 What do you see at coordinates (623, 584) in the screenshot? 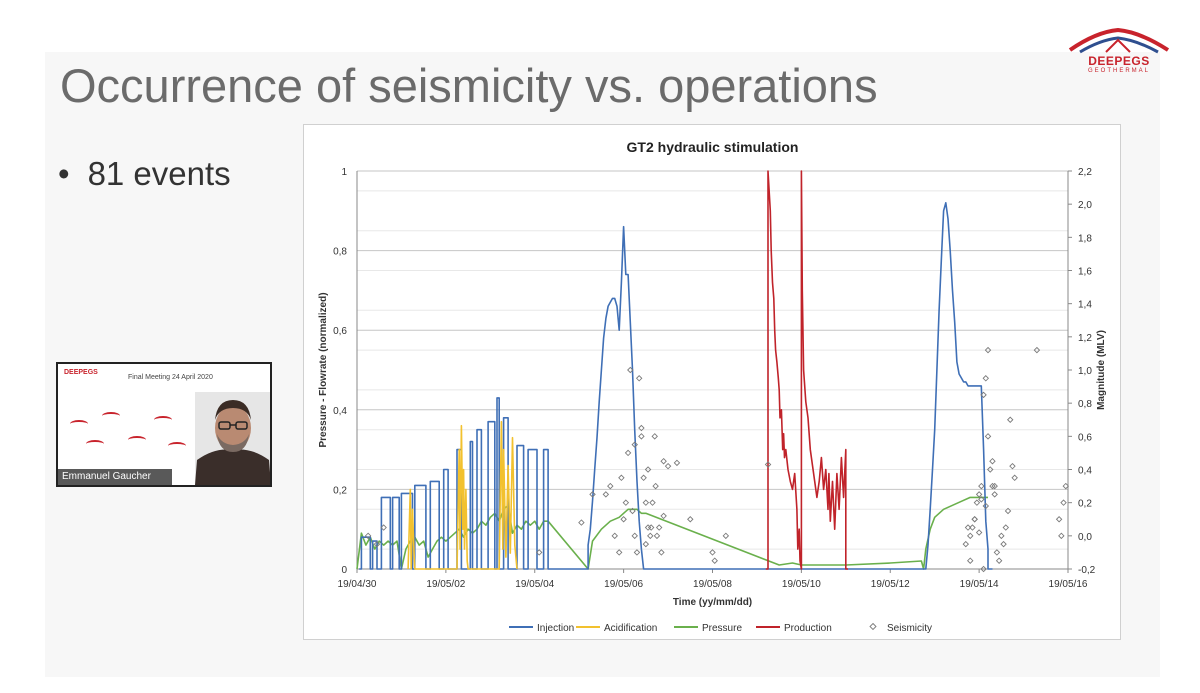
I see `x-tick-label: 19/05/06` at bounding box center [623, 584].